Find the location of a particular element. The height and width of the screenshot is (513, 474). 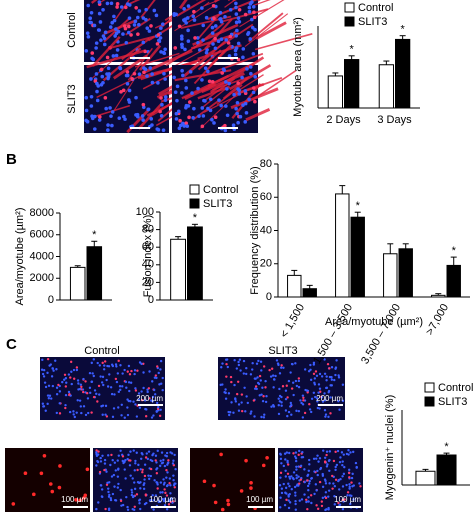

x-axis-label: Area/myotube (µm²) is located at coordinates (374, 322).